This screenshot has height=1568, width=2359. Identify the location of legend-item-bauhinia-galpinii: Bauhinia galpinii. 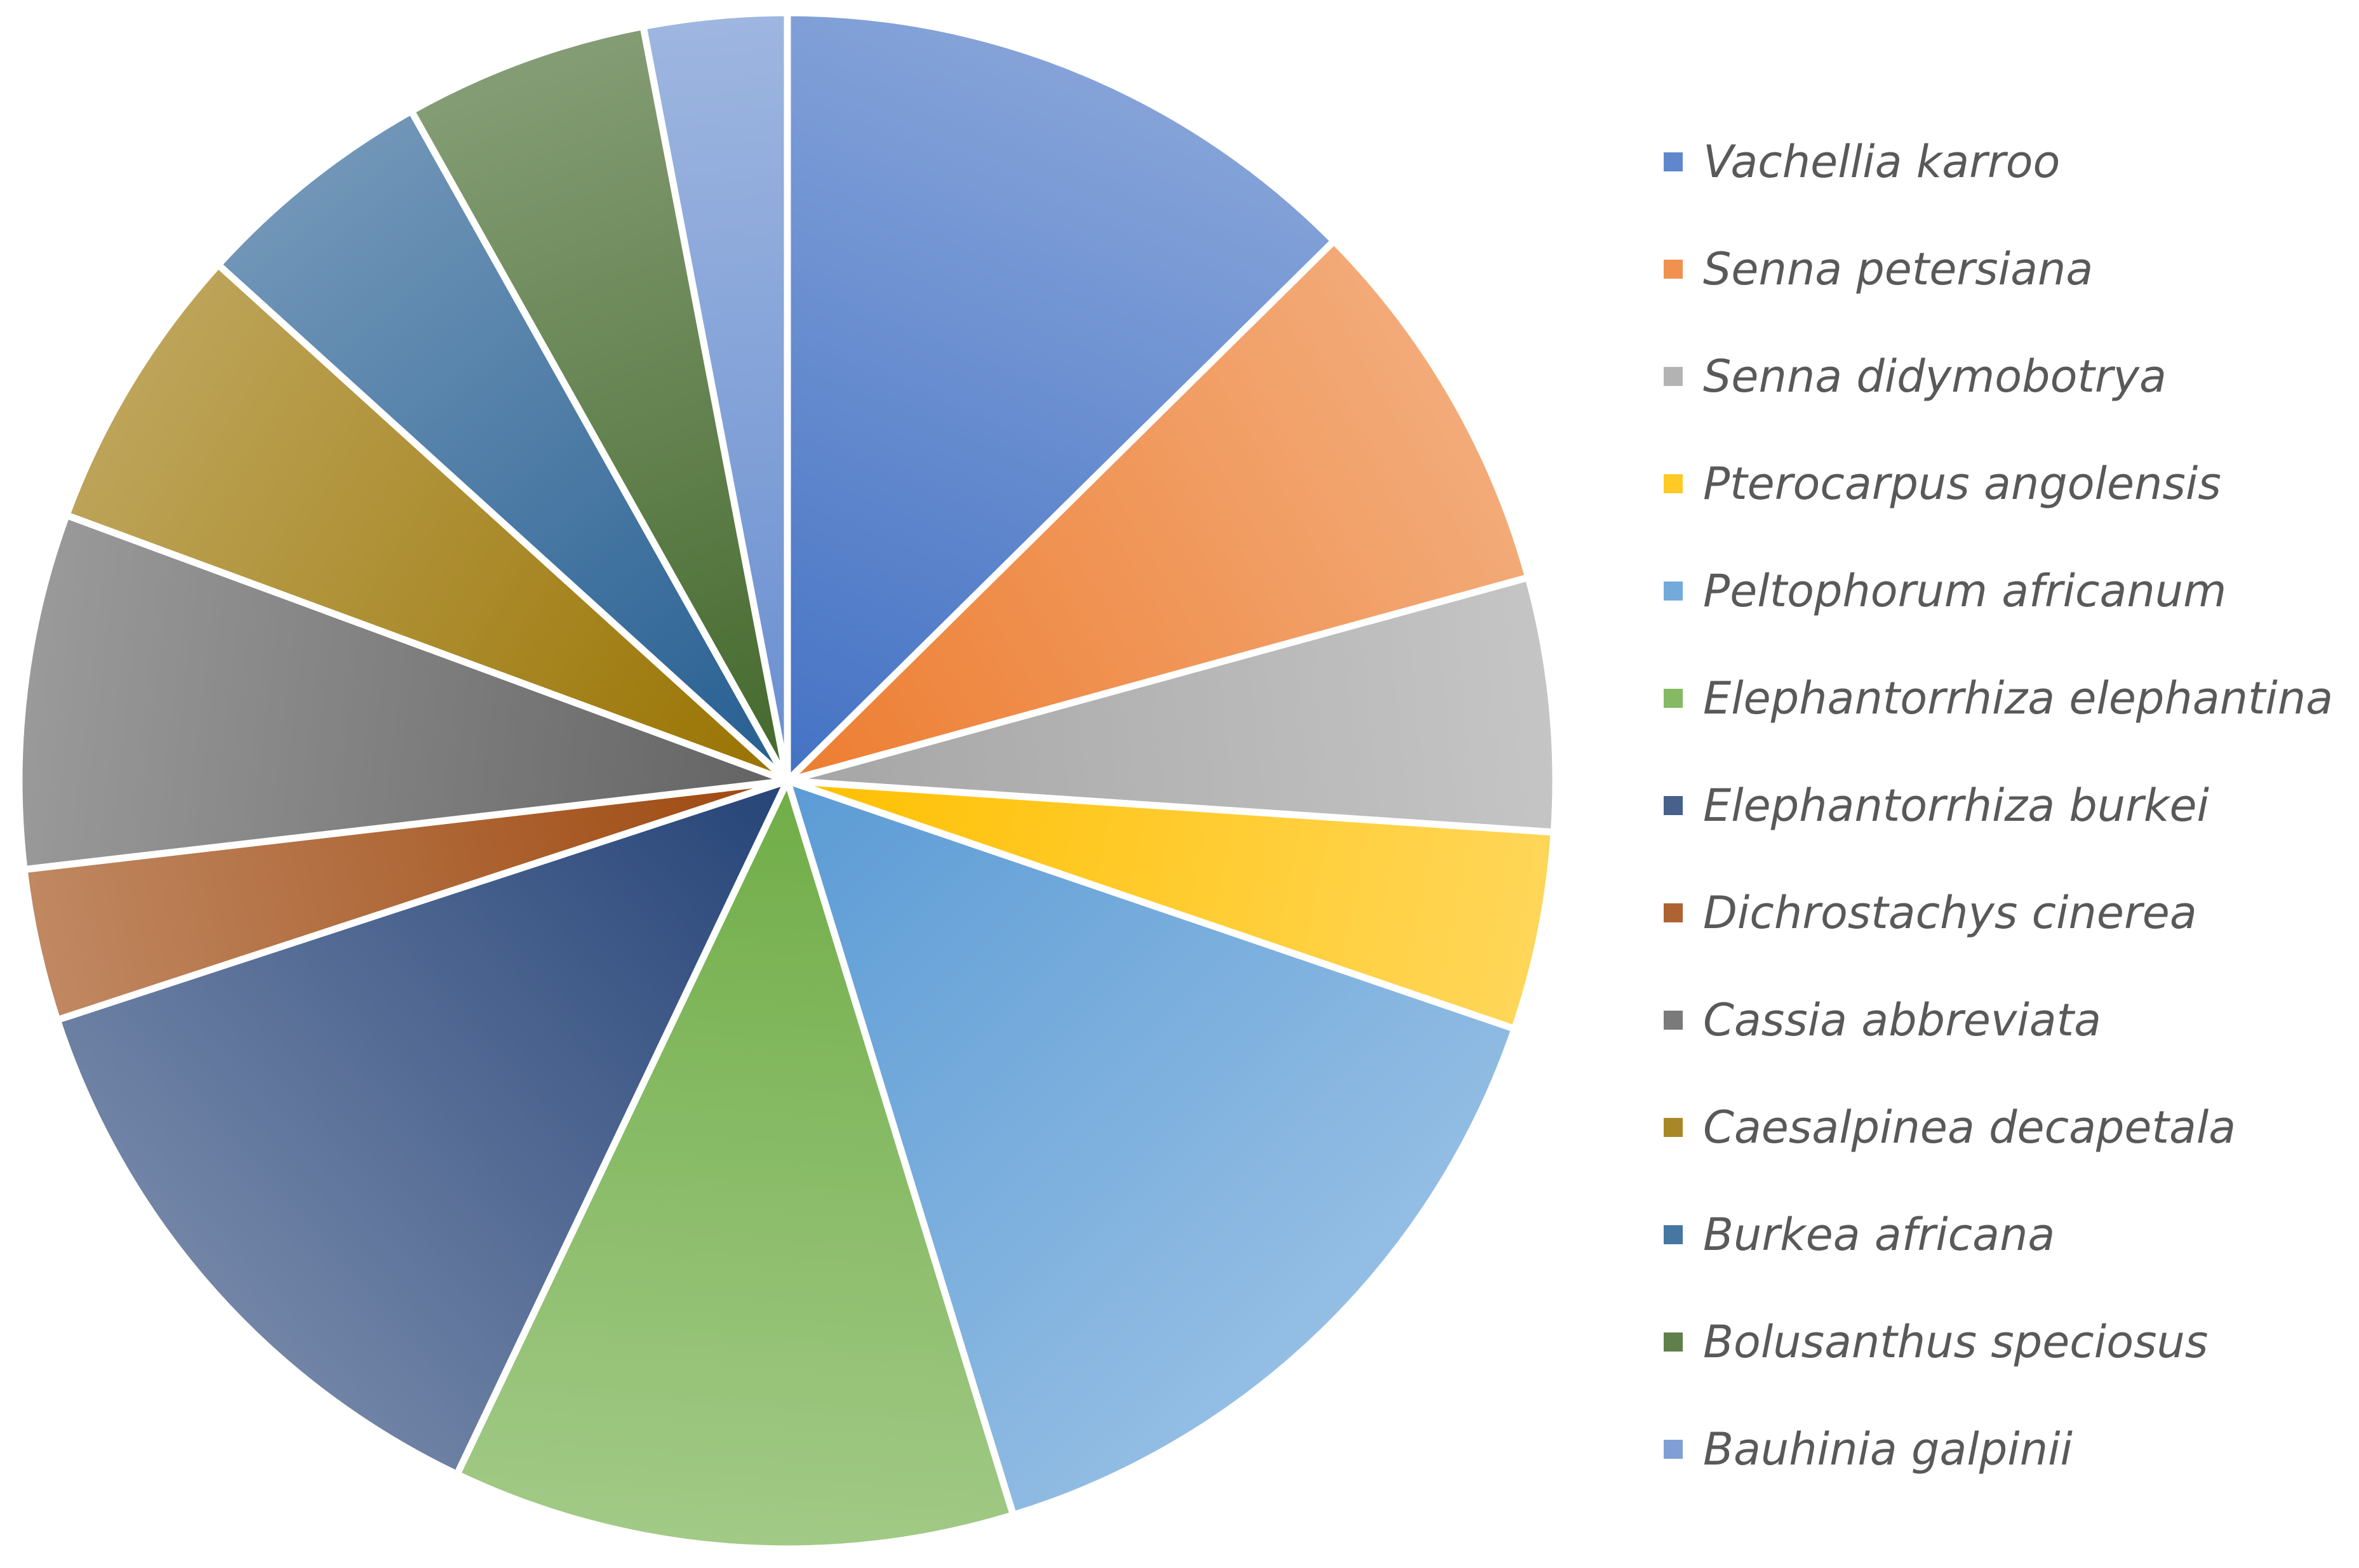
(2007, 1449).